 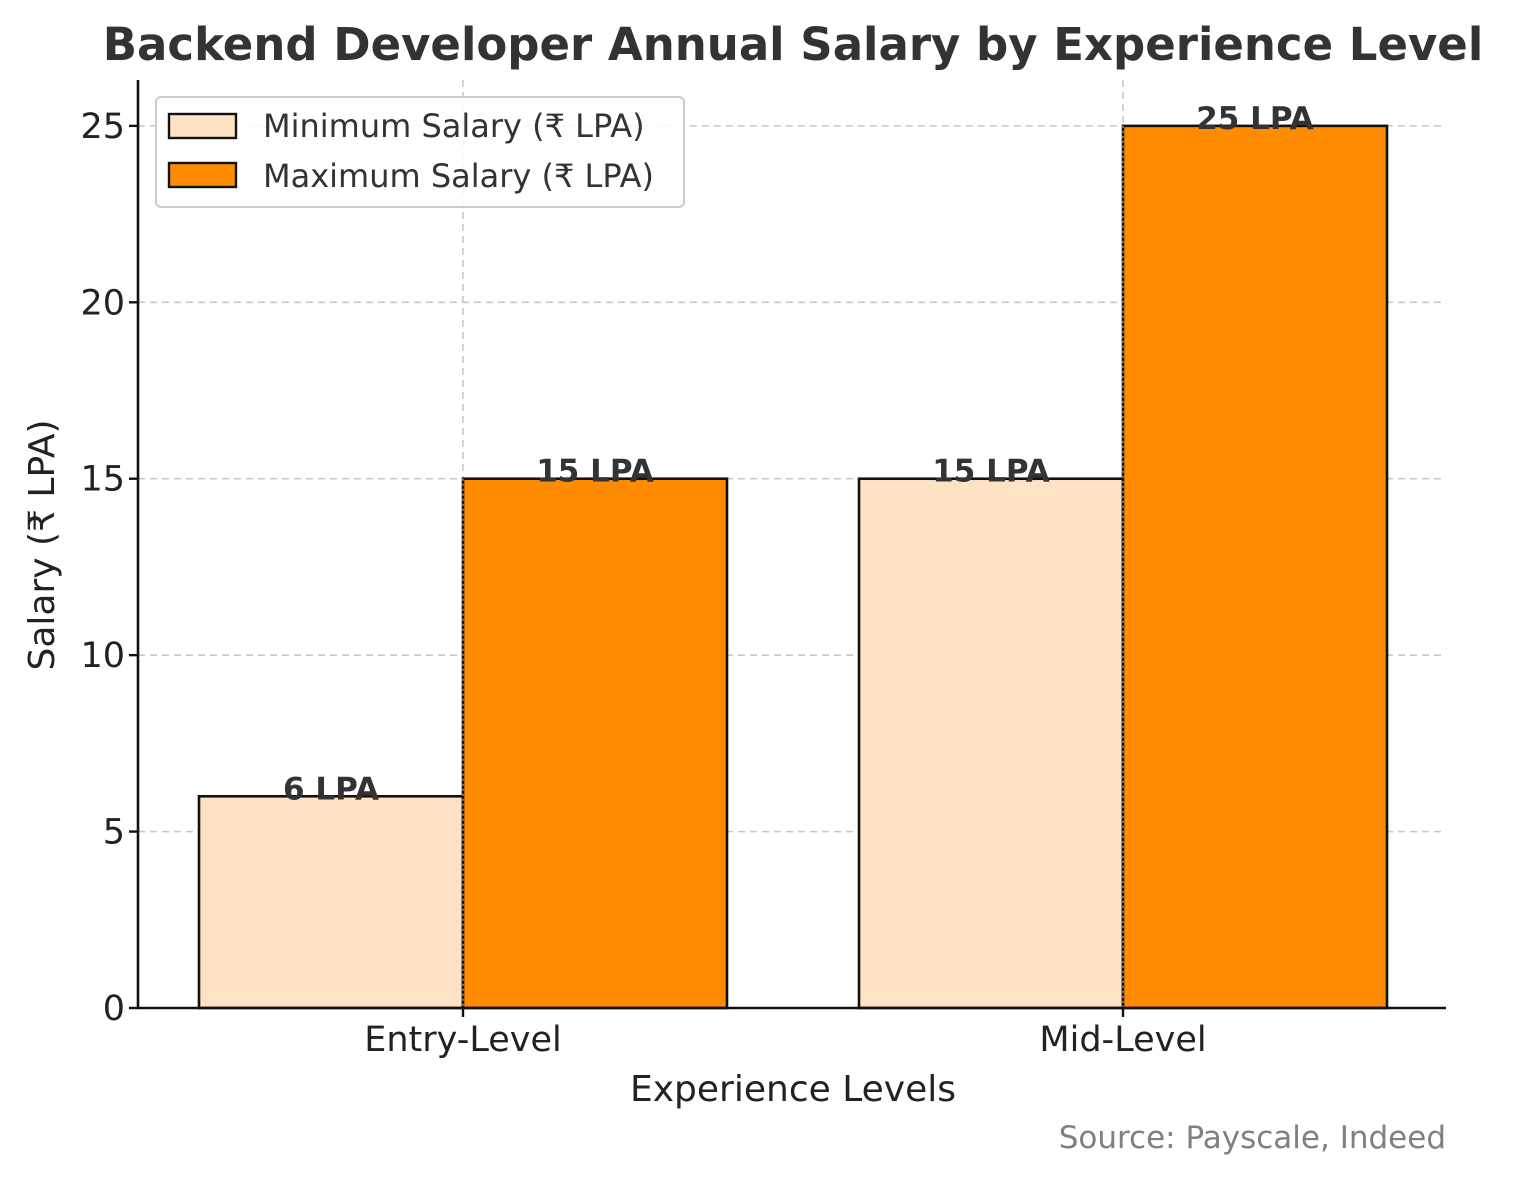 What do you see at coordinates (1122, 1040) in the screenshot?
I see `x-tick-label-1: Mid-Level` at bounding box center [1122, 1040].